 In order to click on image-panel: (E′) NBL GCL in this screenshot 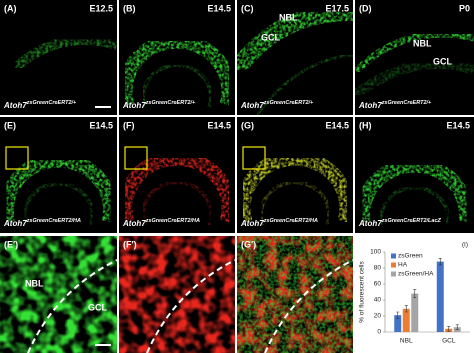, I will do `click(59, 294)`.